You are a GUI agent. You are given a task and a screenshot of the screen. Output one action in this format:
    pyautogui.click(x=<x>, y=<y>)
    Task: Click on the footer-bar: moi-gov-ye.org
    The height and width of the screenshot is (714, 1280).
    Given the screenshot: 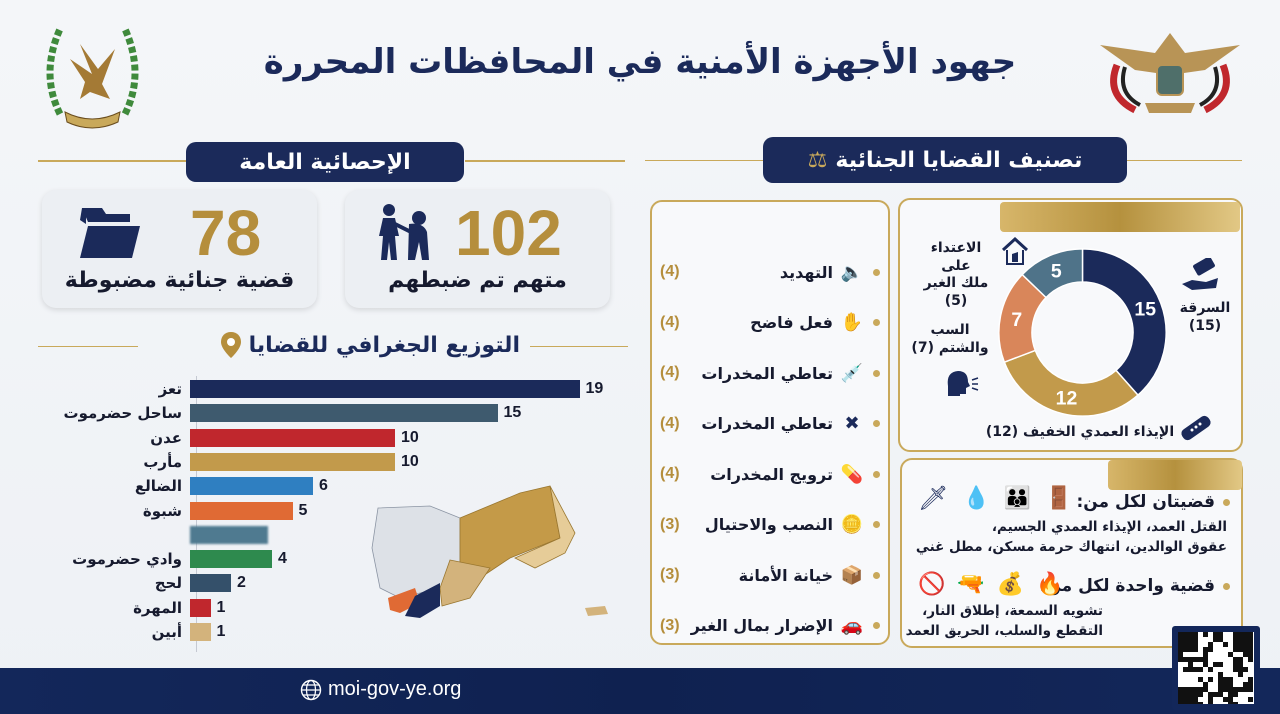 What is the action you would take?
    pyautogui.click(x=640, y=691)
    